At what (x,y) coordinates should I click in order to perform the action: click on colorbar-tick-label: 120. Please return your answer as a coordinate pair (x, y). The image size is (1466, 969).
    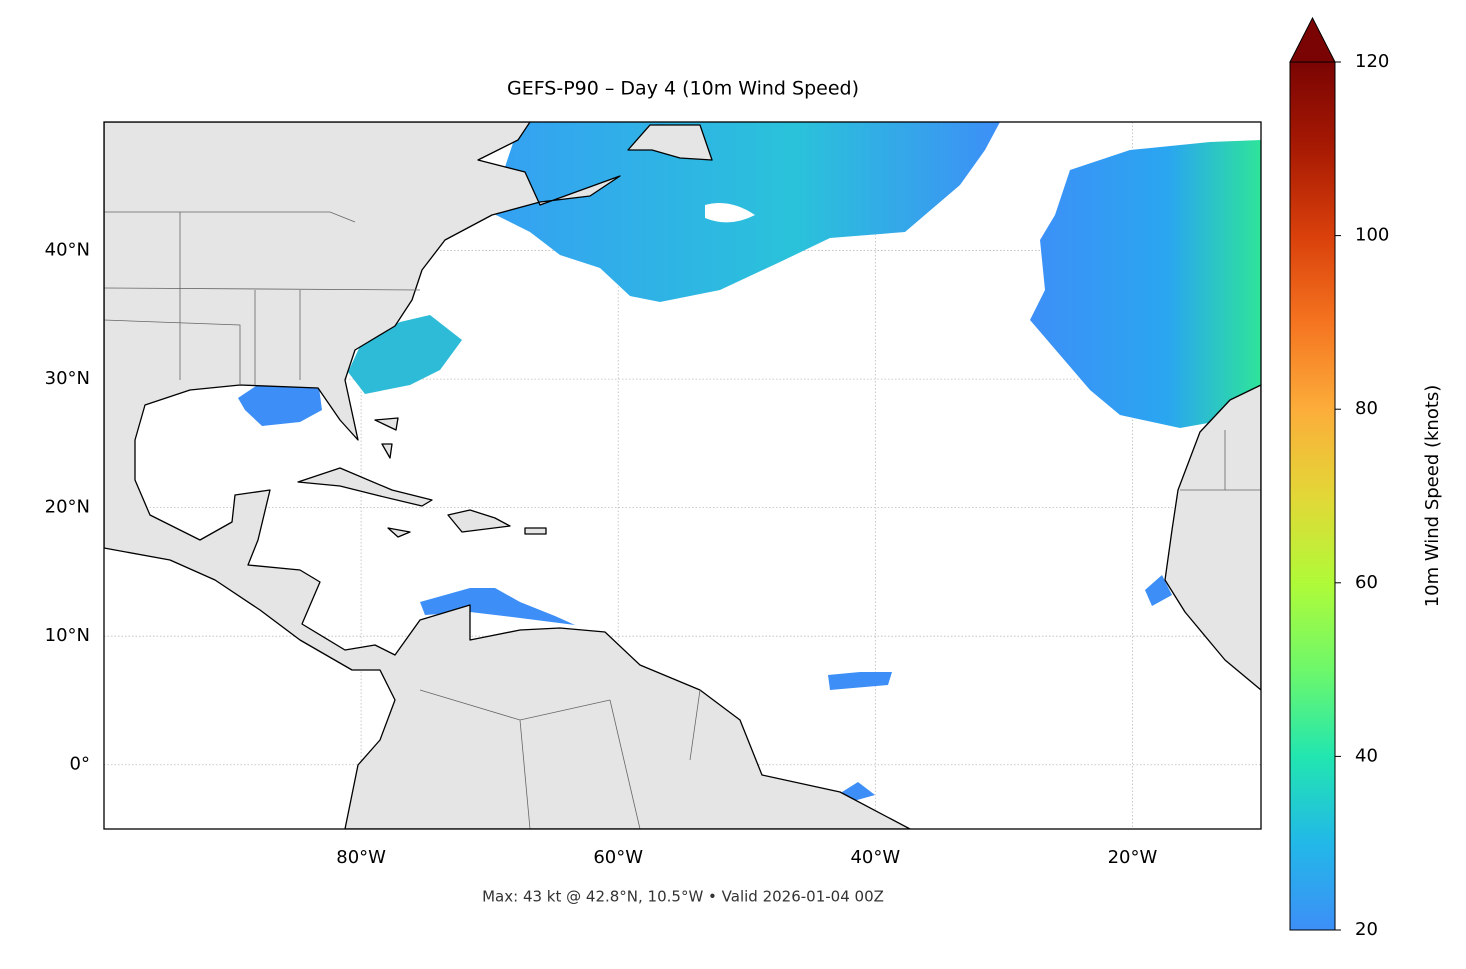
    Looking at the image, I should click on (1372, 61).